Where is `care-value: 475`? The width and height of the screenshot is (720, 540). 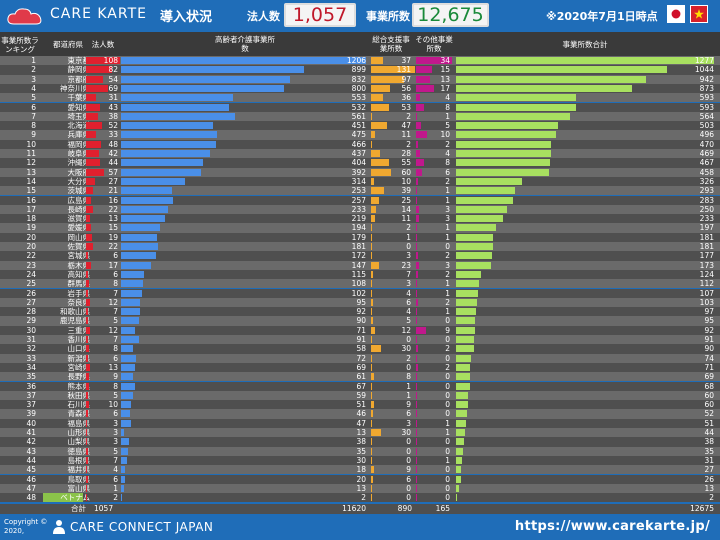
care-value: 475 is located at coordinates (358, 135).